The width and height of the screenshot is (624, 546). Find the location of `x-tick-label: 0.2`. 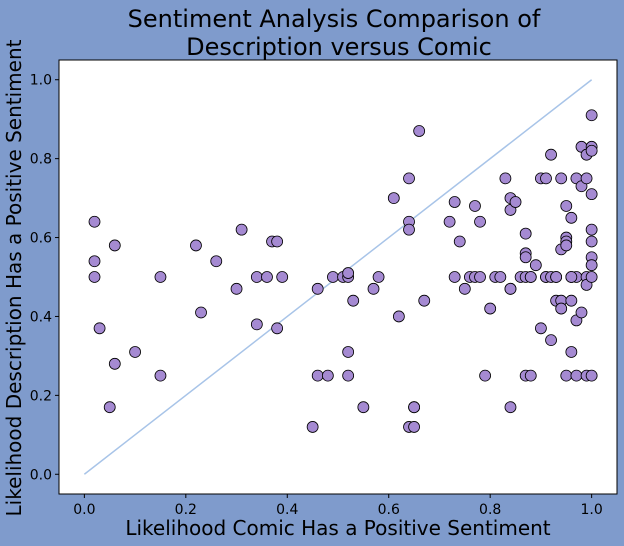

x-tick-label: 0.2 is located at coordinates (186, 510).